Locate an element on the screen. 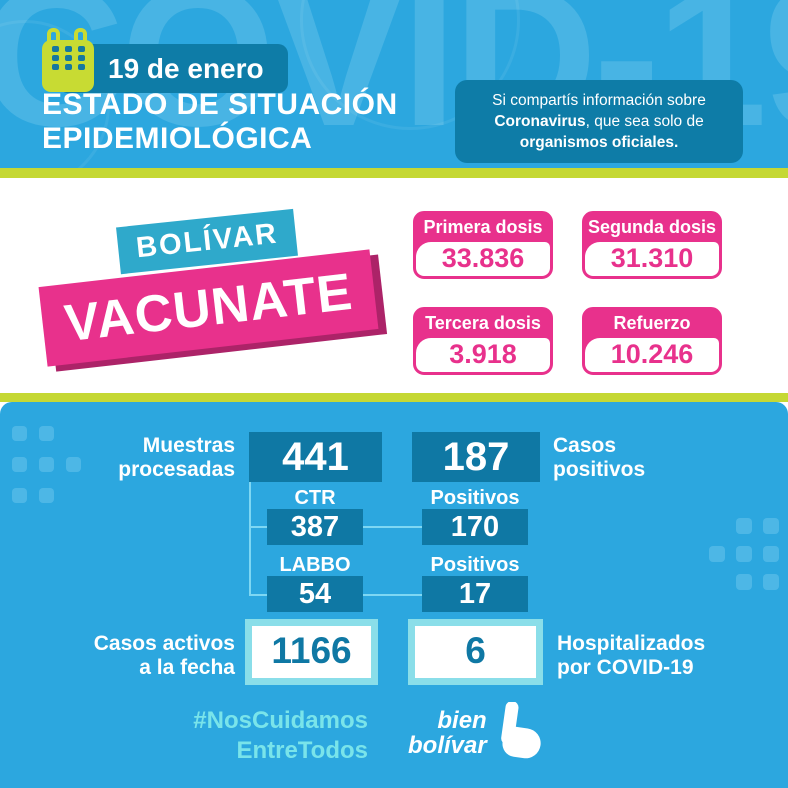 The height and width of the screenshot is (788, 788). dose-box-refuerzo: Refuerzo 10.246 is located at coordinates (652, 341).